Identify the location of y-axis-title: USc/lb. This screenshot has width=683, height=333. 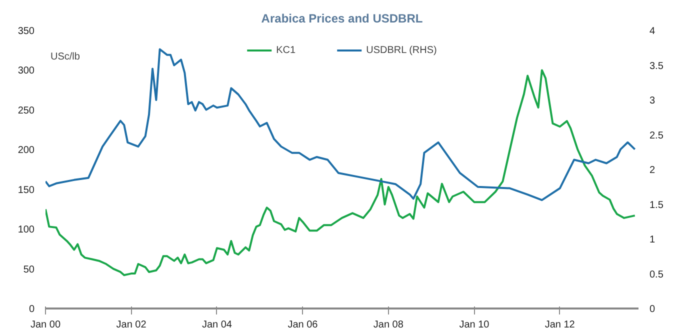
(65, 57).